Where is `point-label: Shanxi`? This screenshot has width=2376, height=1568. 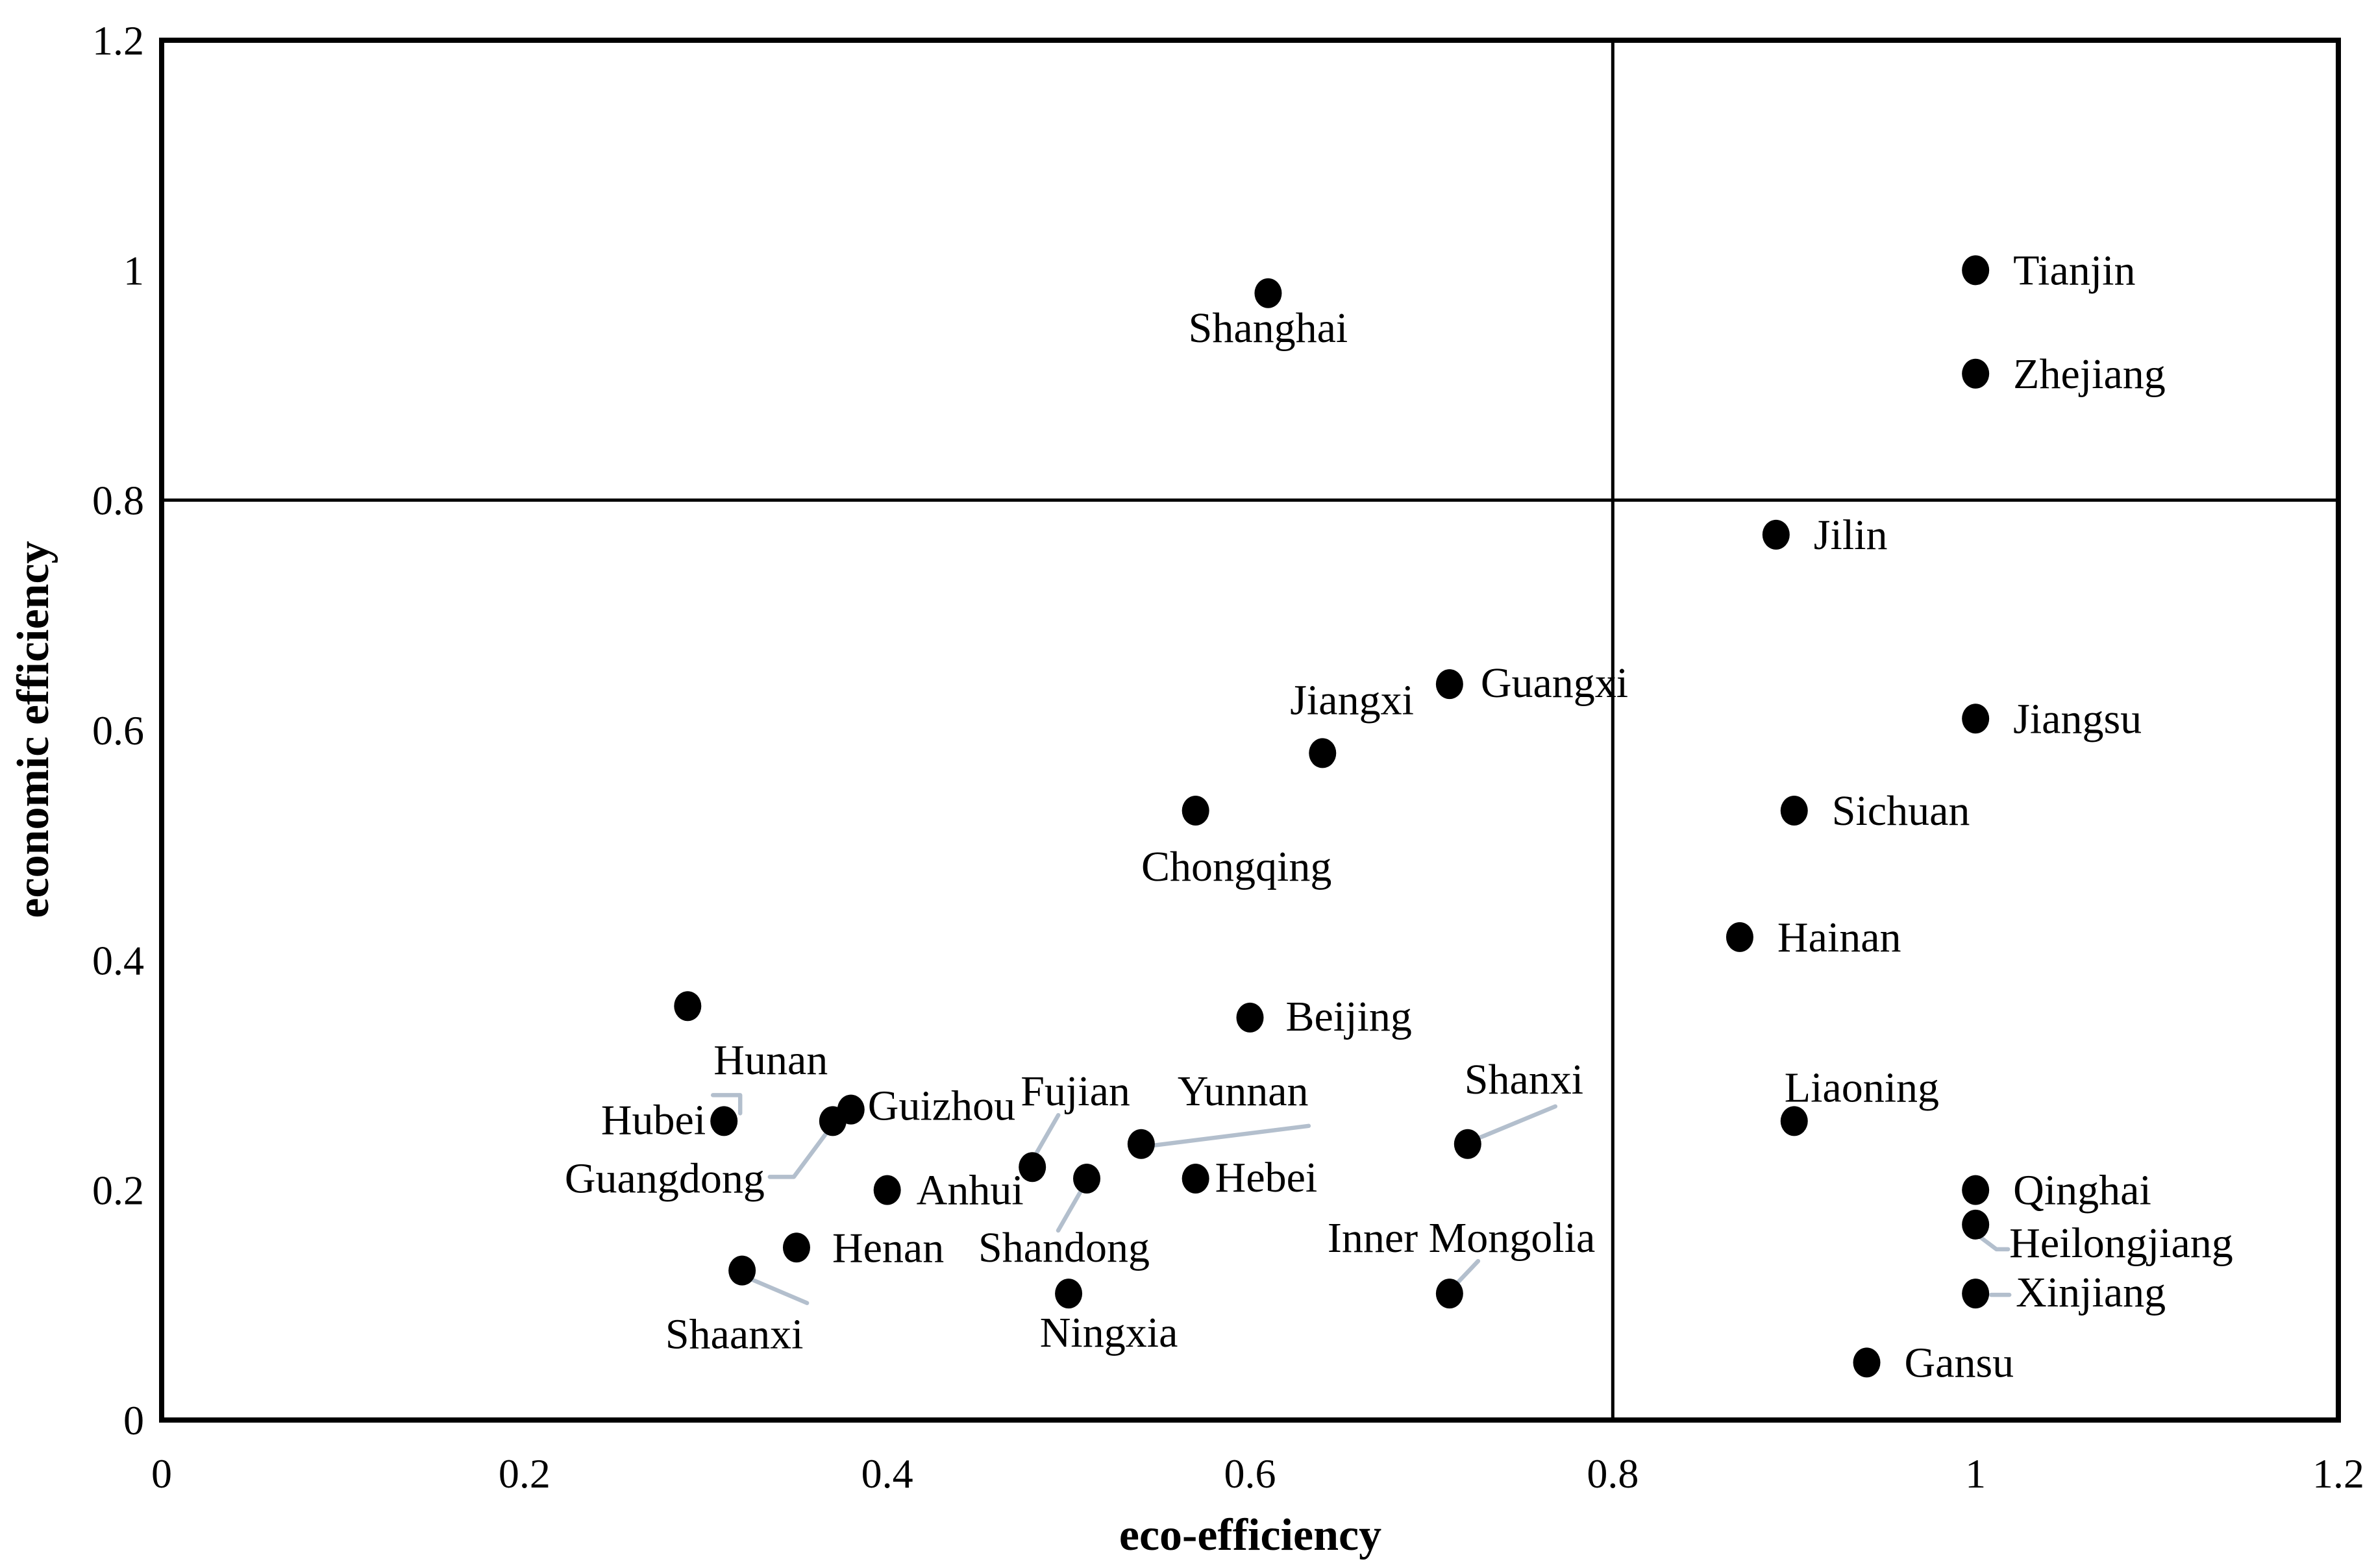 point-label: Shanxi is located at coordinates (1524, 1079).